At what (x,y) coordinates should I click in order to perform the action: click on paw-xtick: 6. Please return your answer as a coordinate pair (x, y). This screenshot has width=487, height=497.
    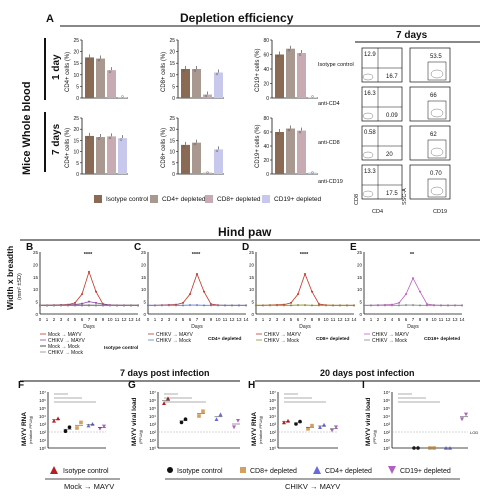
    Looking at the image, I should click on (190, 319).